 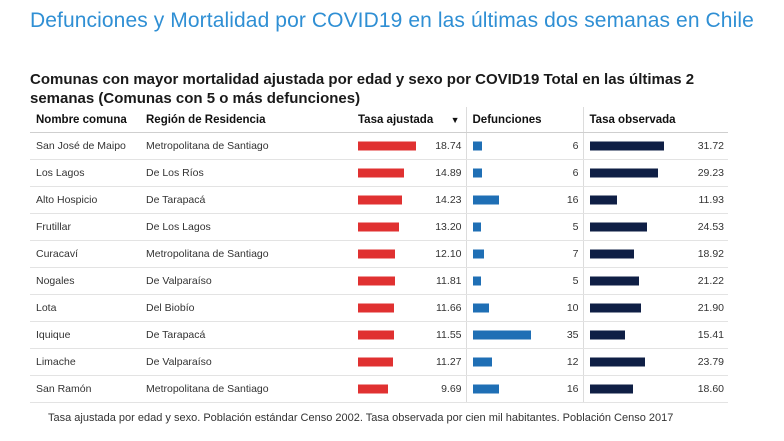 I want to click on tasa-observada-value: 31.72, so click(x=710, y=146).